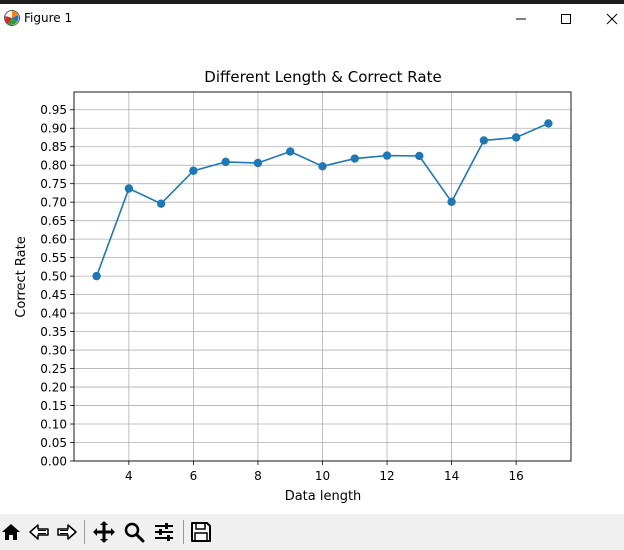 The image size is (624, 550). What do you see at coordinates (53, 351) in the screenshot?
I see `y-tick-label: 0.30` at bounding box center [53, 351].